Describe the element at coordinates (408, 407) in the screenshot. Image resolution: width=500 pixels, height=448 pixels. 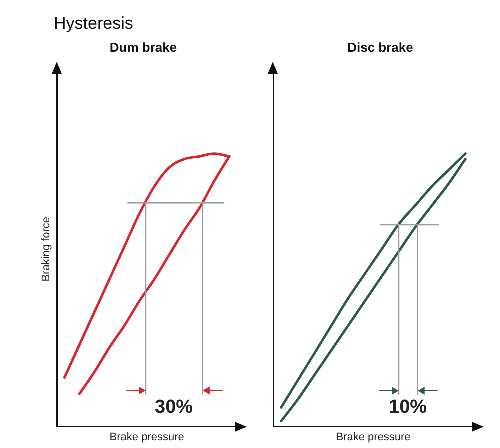
I see `annotation: 10%` at that location.